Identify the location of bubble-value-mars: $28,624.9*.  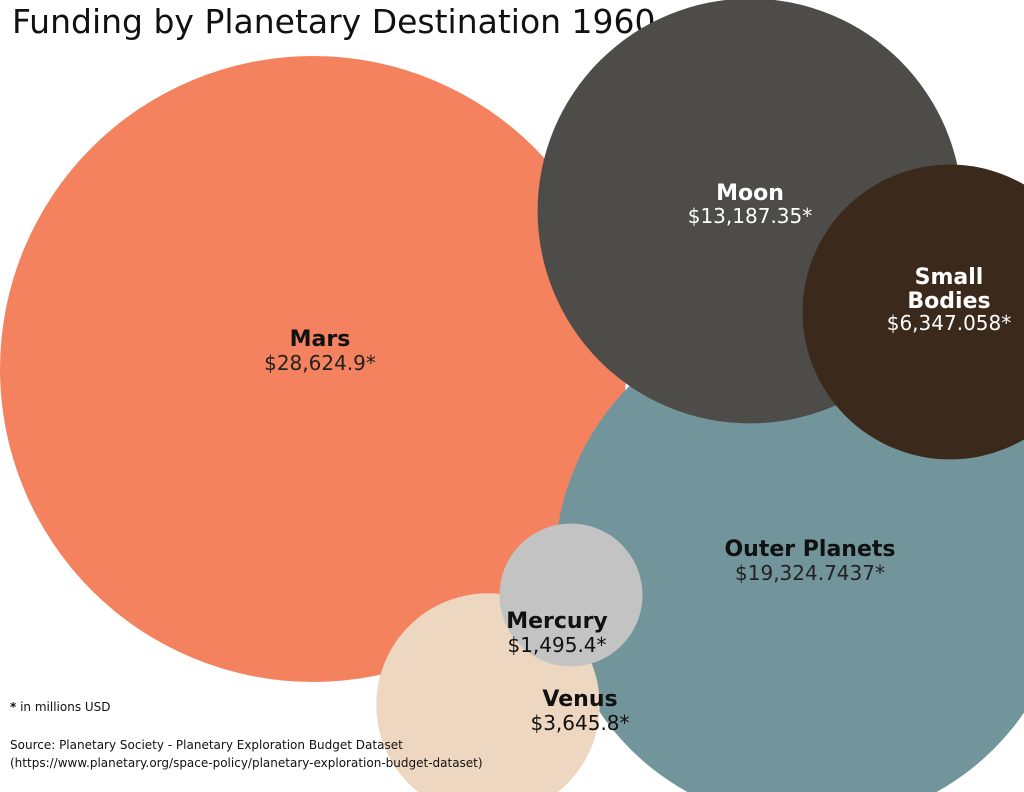
(320, 363).